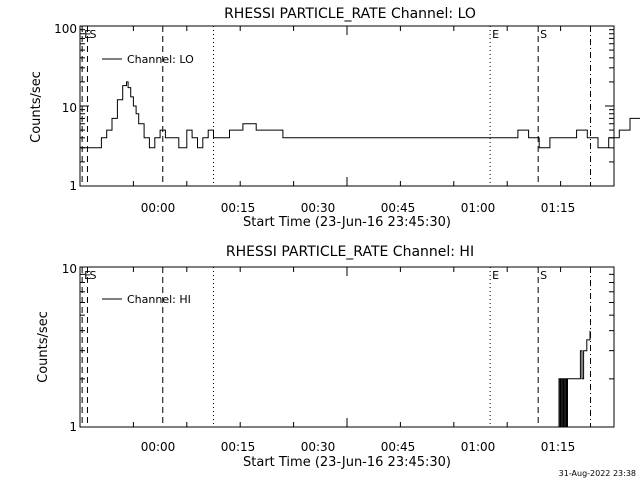  What do you see at coordinates (398, 208) in the screenshot?
I see `panel-lo-x-tick-label: 00:45` at bounding box center [398, 208].